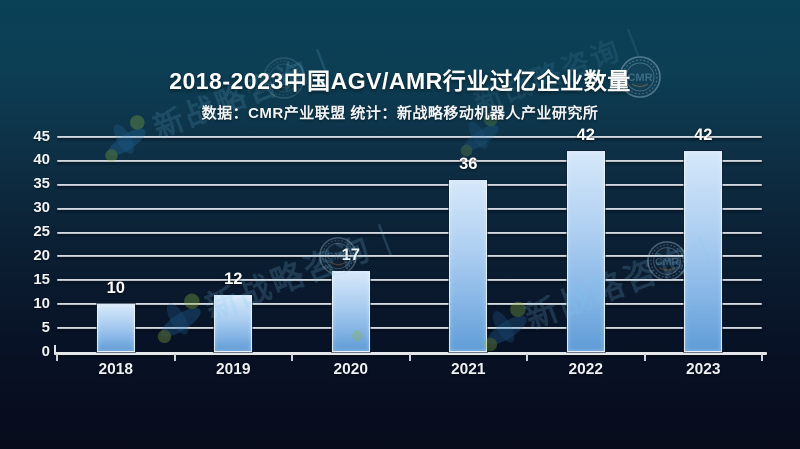 The height and width of the screenshot is (449, 800). Describe the element at coordinates (468, 164) in the screenshot. I see `bar-value-label: 36` at that location.